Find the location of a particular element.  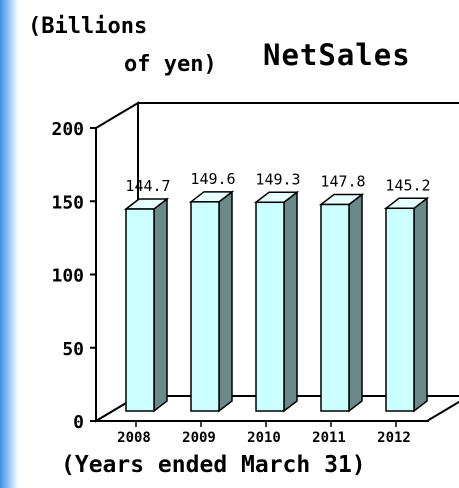

x-tick-label: 2009 is located at coordinates (199, 438).